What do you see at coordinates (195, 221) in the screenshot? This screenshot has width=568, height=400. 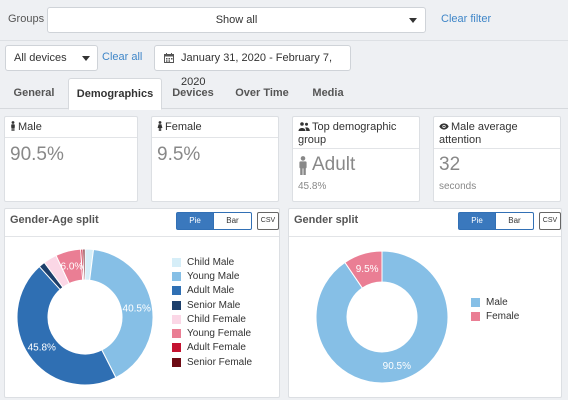 I see `gender-age-pie-button: Pie` at bounding box center [195, 221].